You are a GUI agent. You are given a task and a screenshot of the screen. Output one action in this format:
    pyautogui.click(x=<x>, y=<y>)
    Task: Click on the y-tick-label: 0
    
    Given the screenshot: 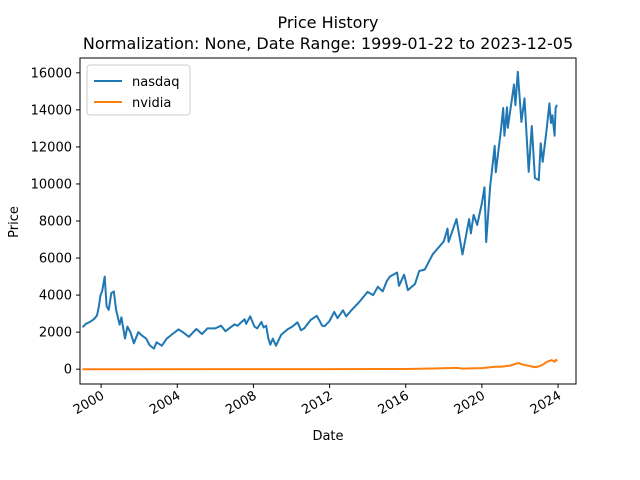 What is the action you would take?
    pyautogui.click(x=68, y=370)
    